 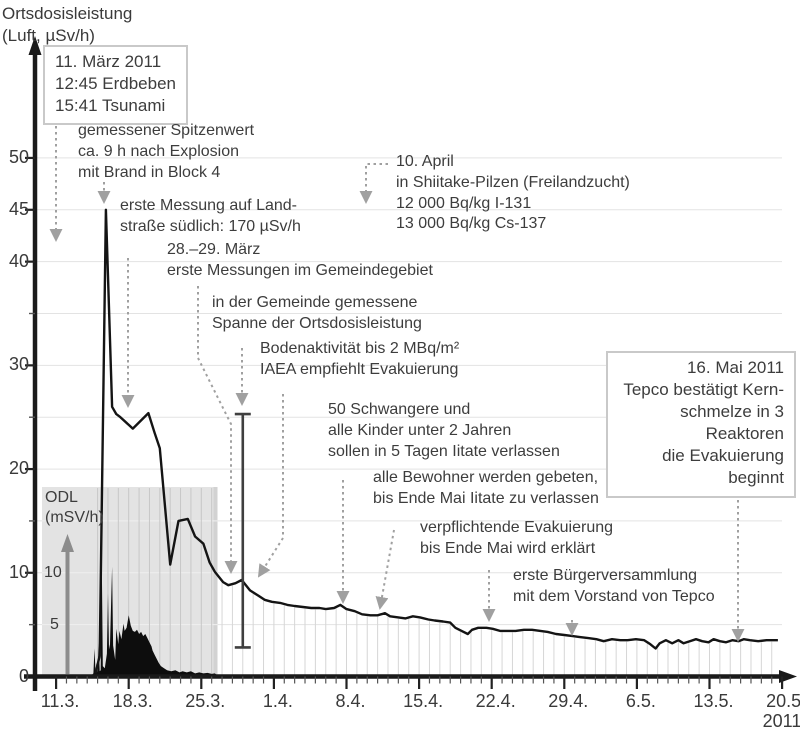 What do you see at coordinates (215, 582) in the screenshot?
I see `inset-box-edge` at bounding box center [215, 582].